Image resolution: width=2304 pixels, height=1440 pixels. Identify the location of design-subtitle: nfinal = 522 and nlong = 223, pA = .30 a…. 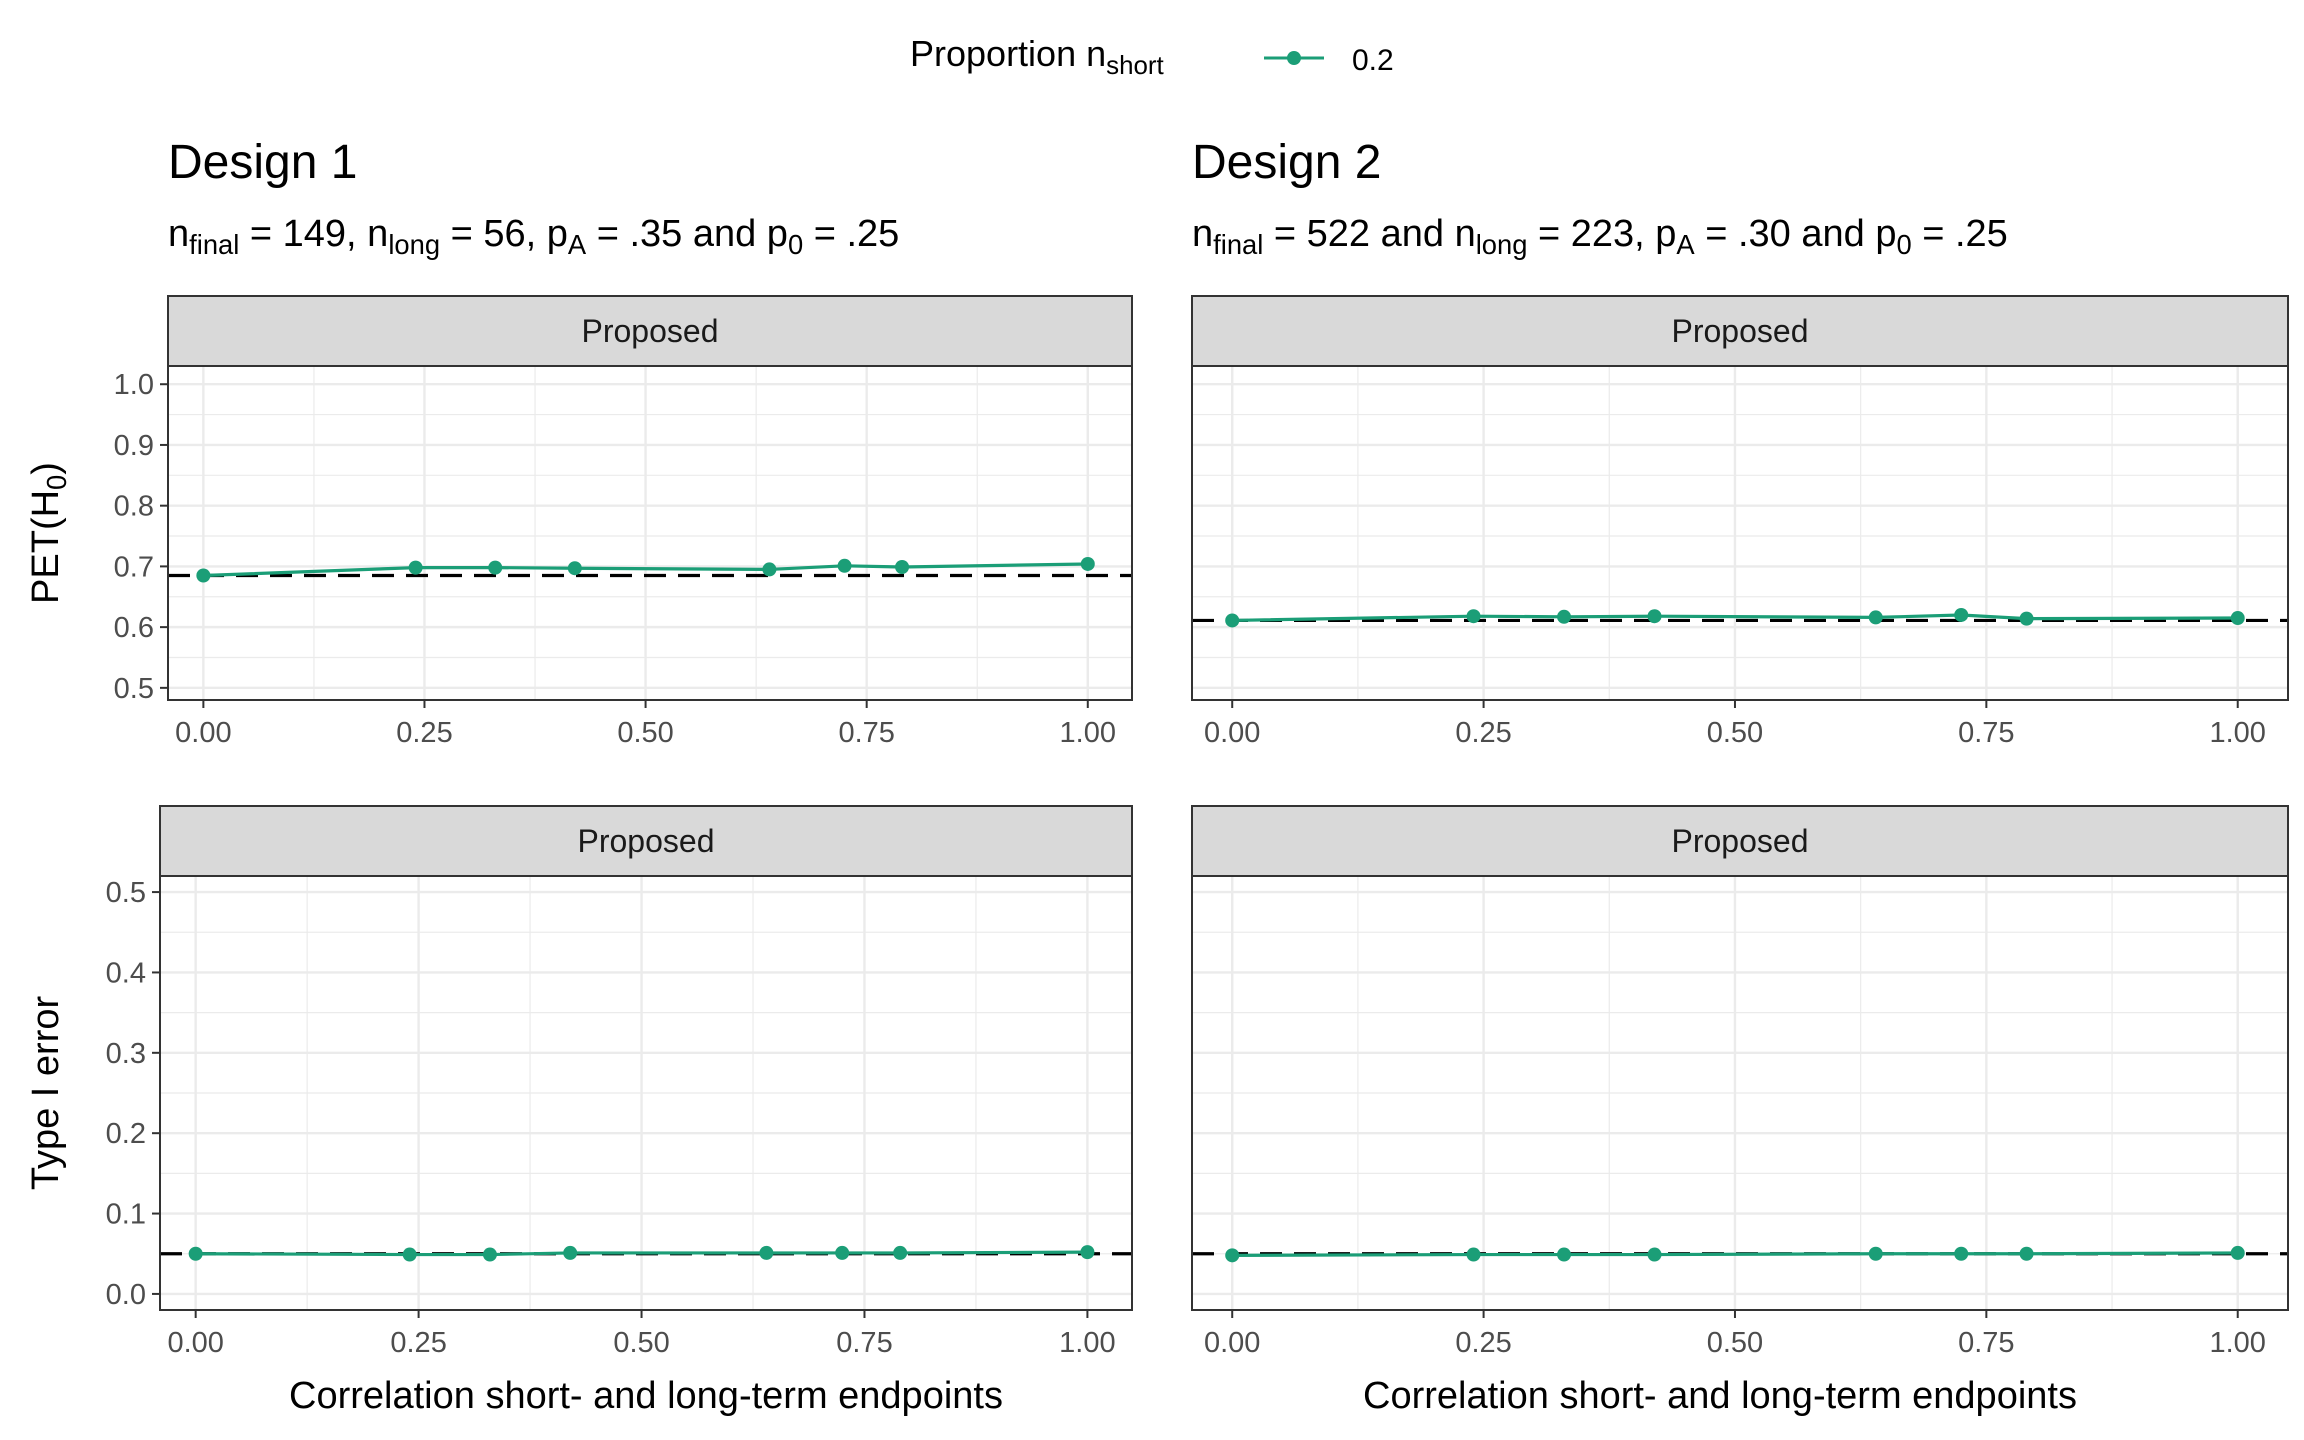
(1600, 236).